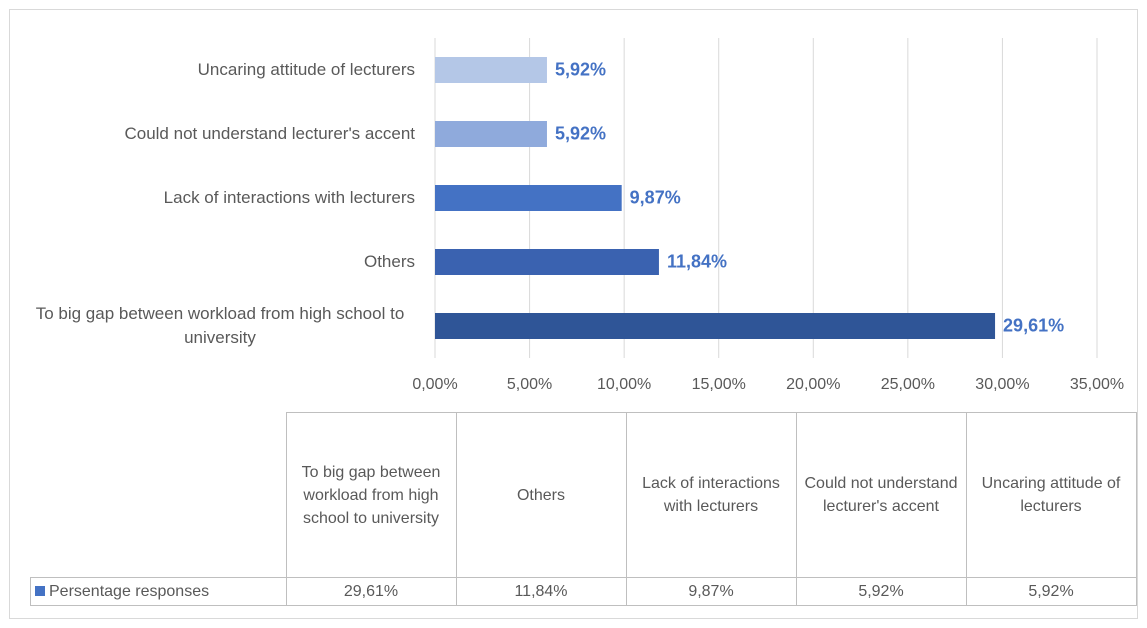 This screenshot has width=1147, height=628. Describe the element at coordinates (371, 591) in the screenshot. I see `table-value-cell: 29,61%` at that location.